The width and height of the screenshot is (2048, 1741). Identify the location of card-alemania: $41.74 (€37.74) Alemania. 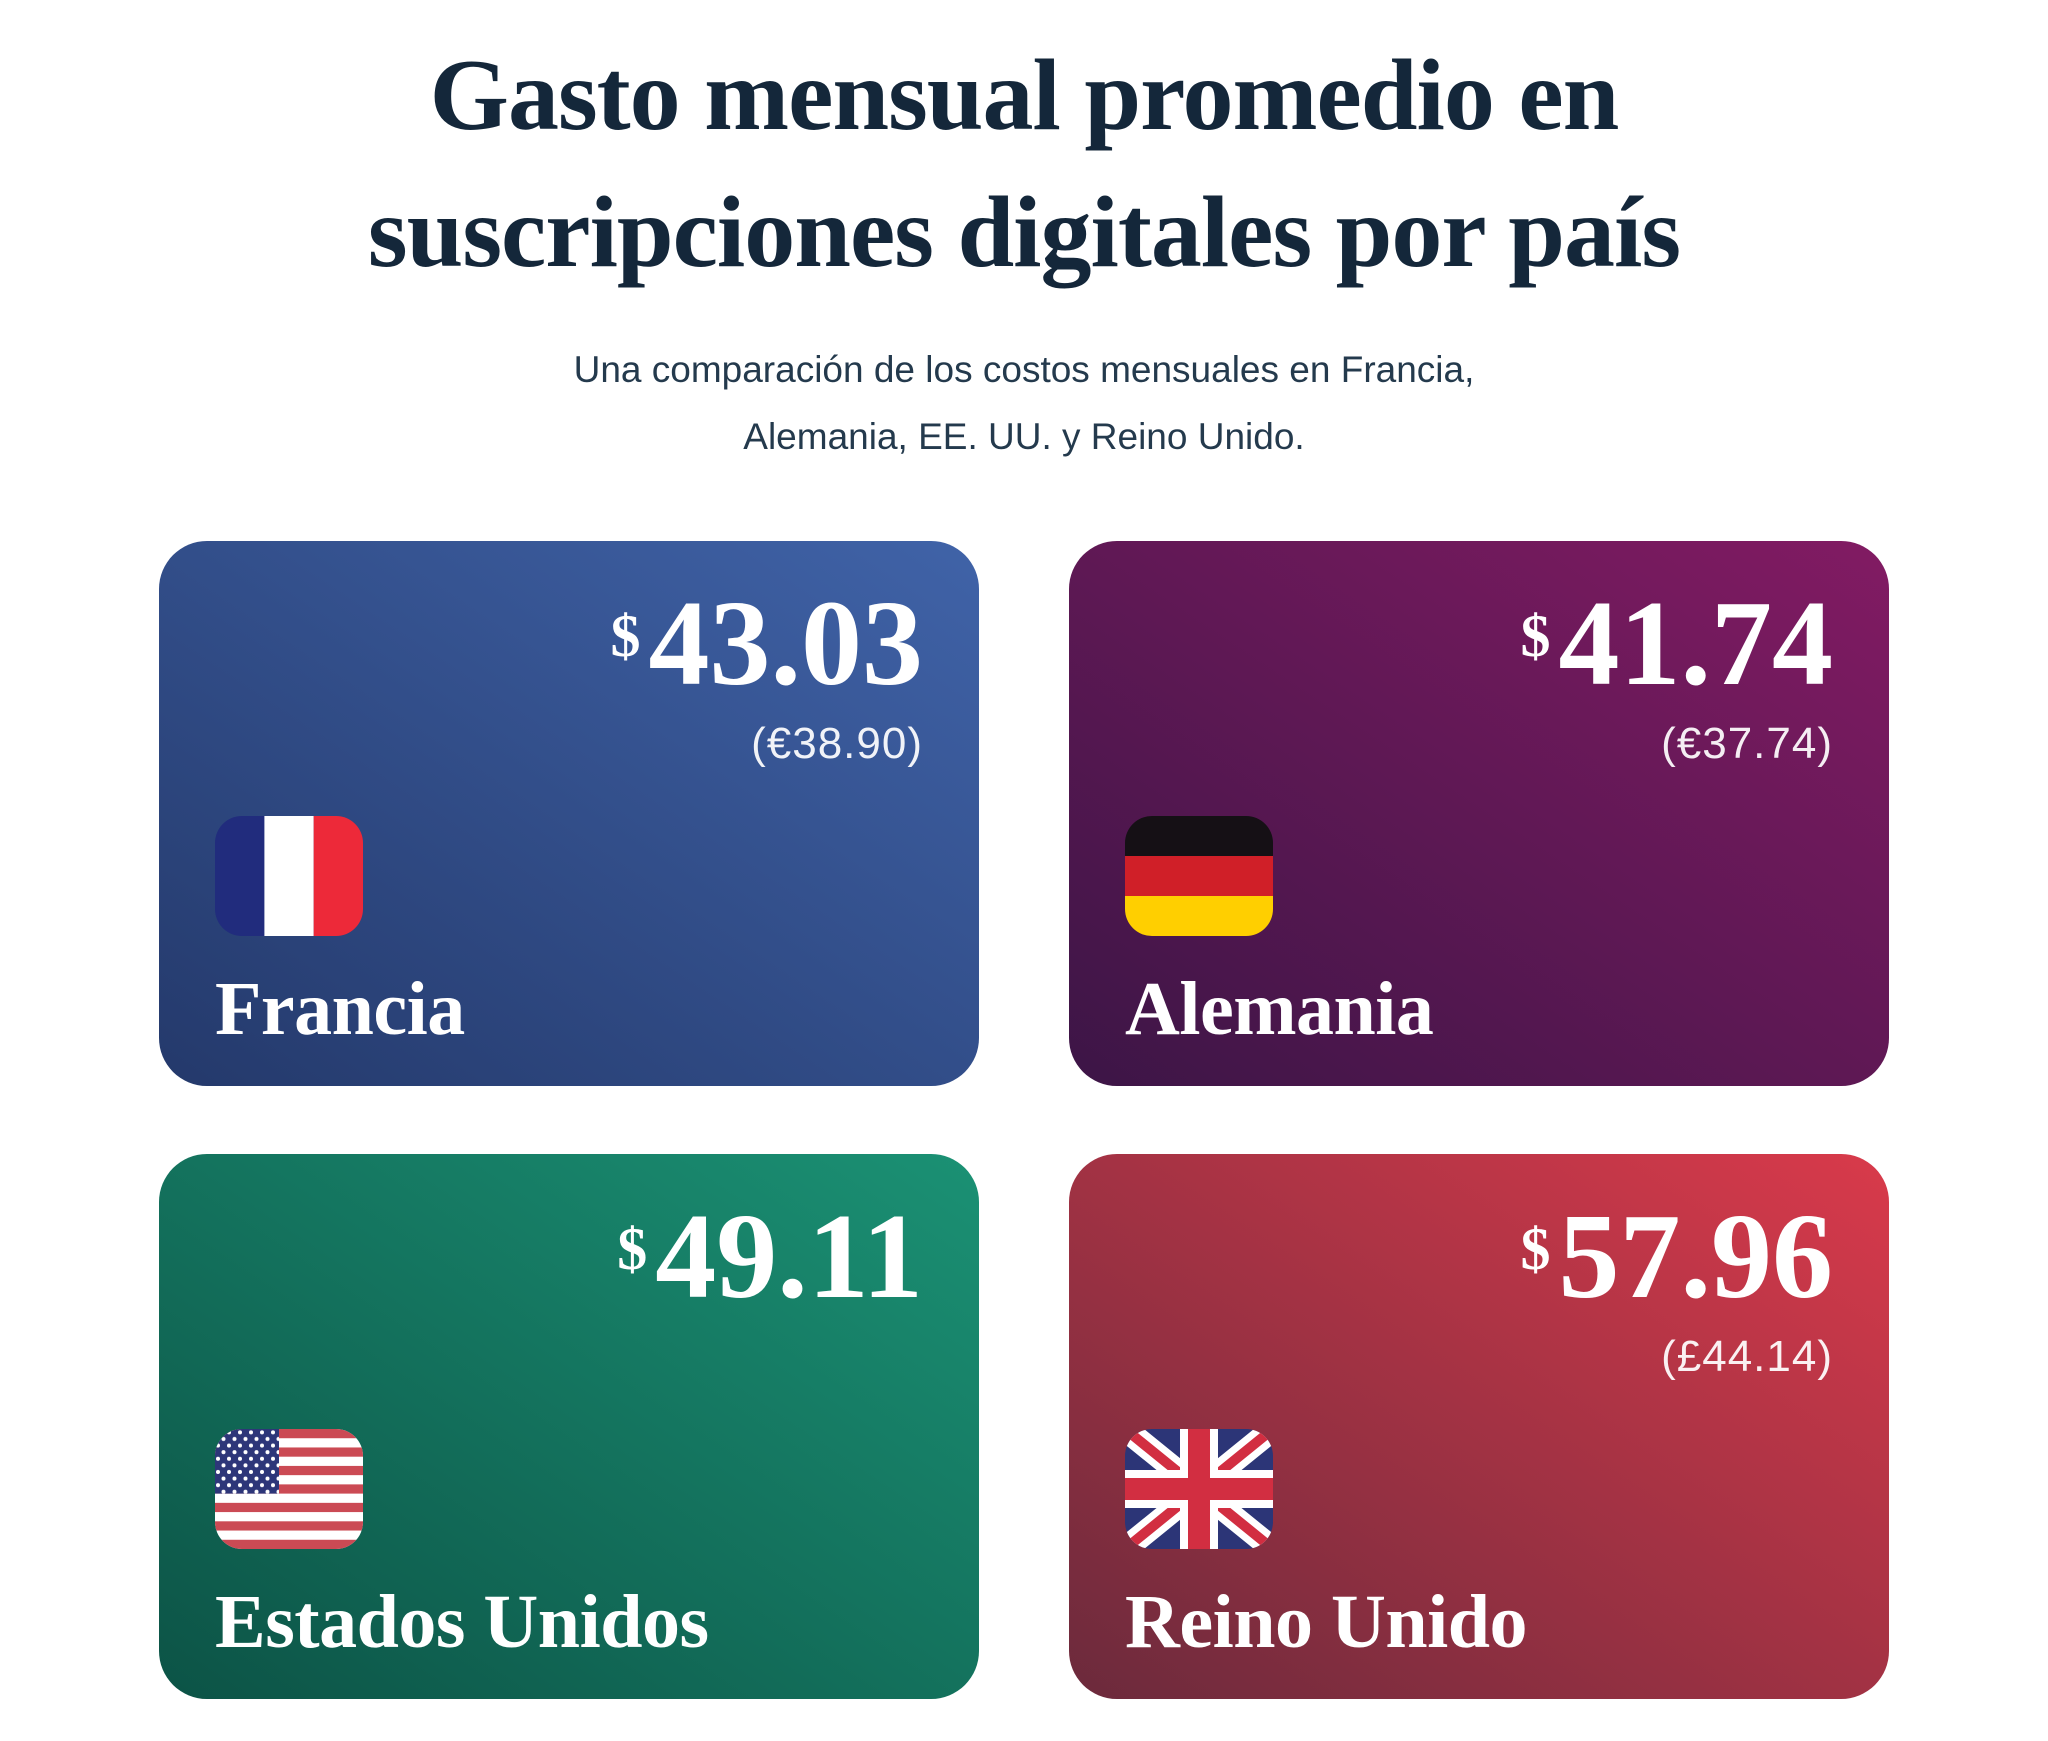
(1479, 813).